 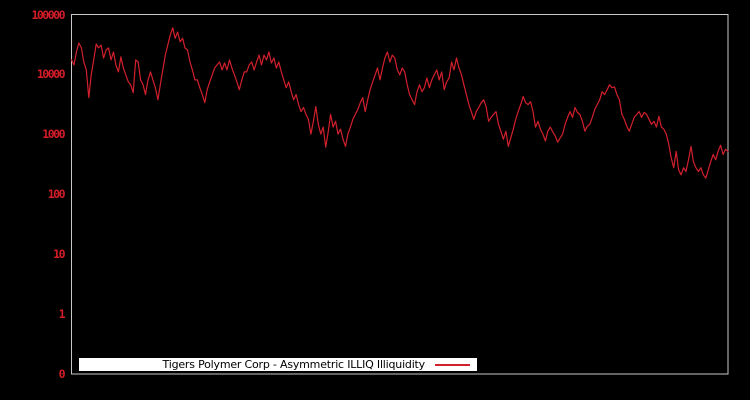 I want to click on y-tick-label: 1, so click(x=62, y=314).